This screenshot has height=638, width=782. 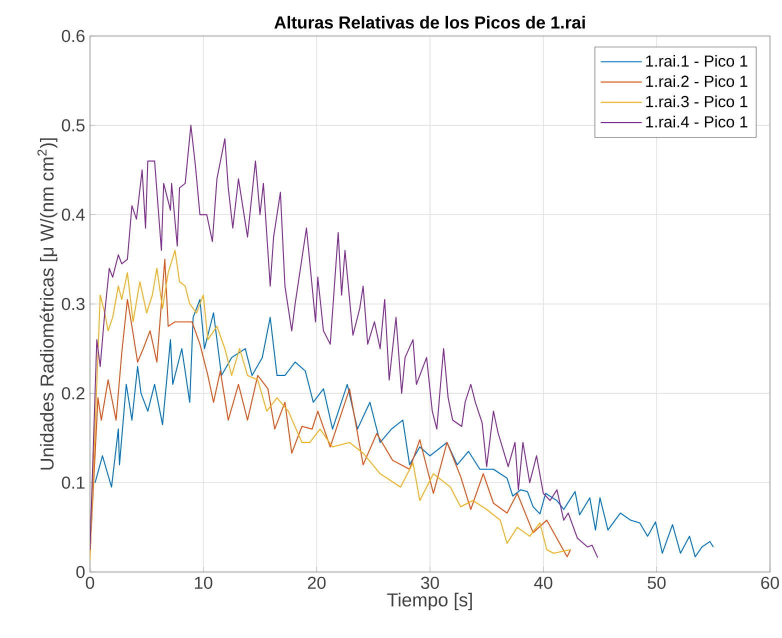 I want to click on x-tick-label: 10, so click(x=203, y=582).